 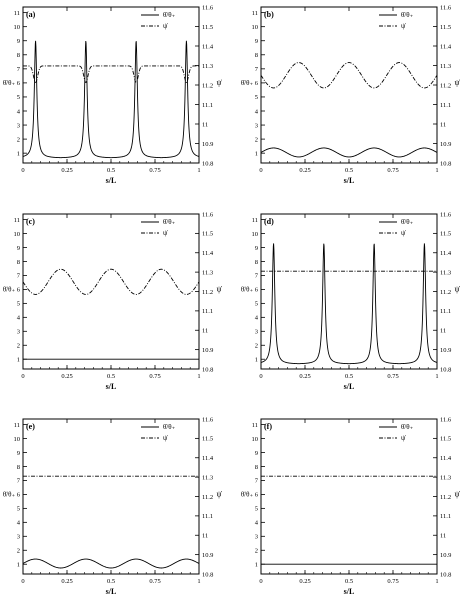 I want to click on panel-label: (d), so click(x=269, y=221).